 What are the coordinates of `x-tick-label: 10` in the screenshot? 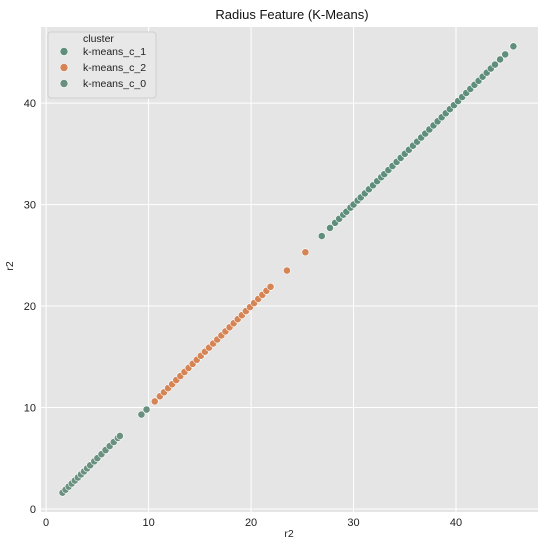 It's located at (148, 523).